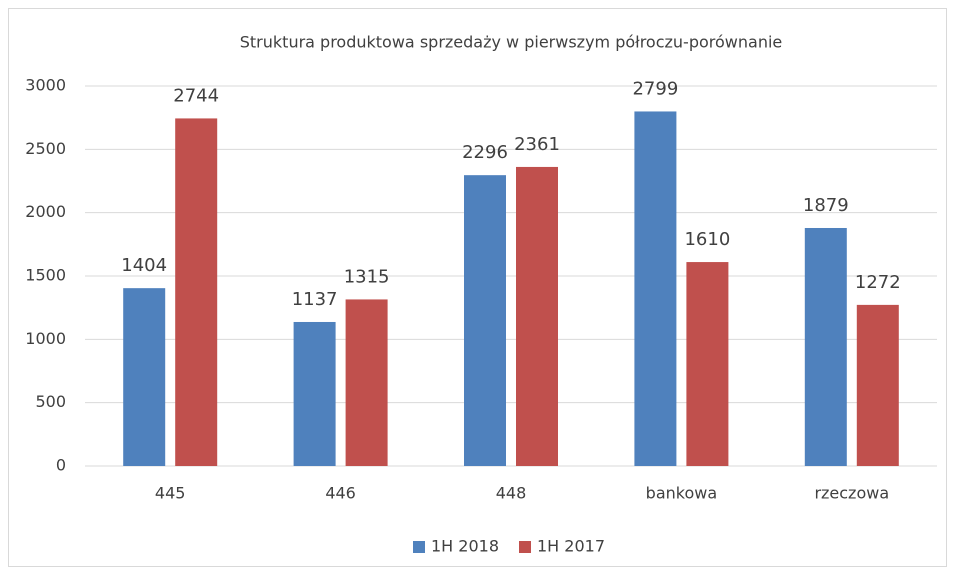 This screenshot has height=577, width=955. I want to click on y-tick-label: 1500, so click(45, 275).